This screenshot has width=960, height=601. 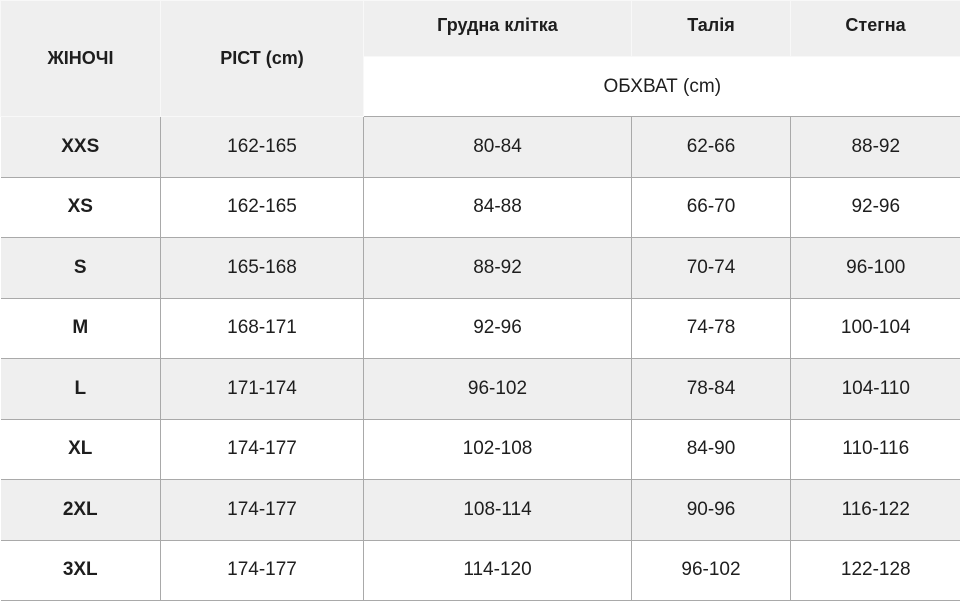 What do you see at coordinates (498, 207) in the screenshot?
I see `chest-cell: 84-88` at bounding box center [498, 207].